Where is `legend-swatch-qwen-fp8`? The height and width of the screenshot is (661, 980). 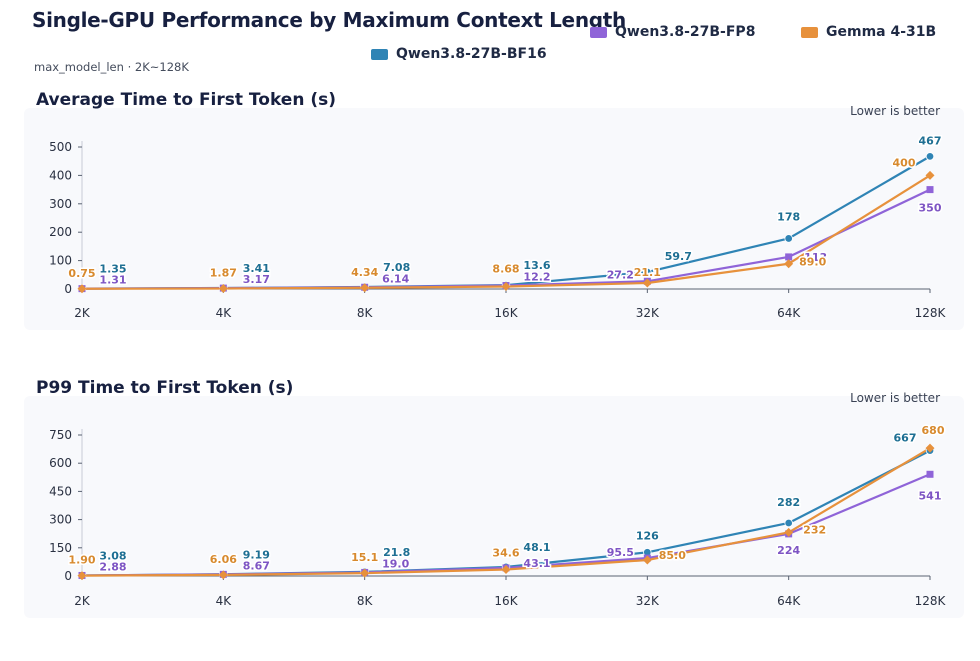 legend-swatch-qwen-fp8 is located at coordinates (598, 32).